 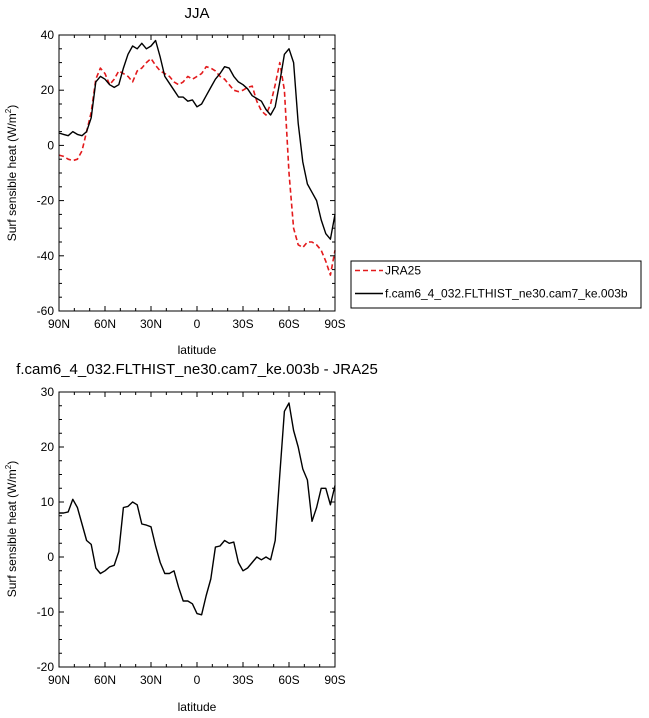 I want to click on bottom-chart-ytick-label: 10, so click(x=48, y=502).